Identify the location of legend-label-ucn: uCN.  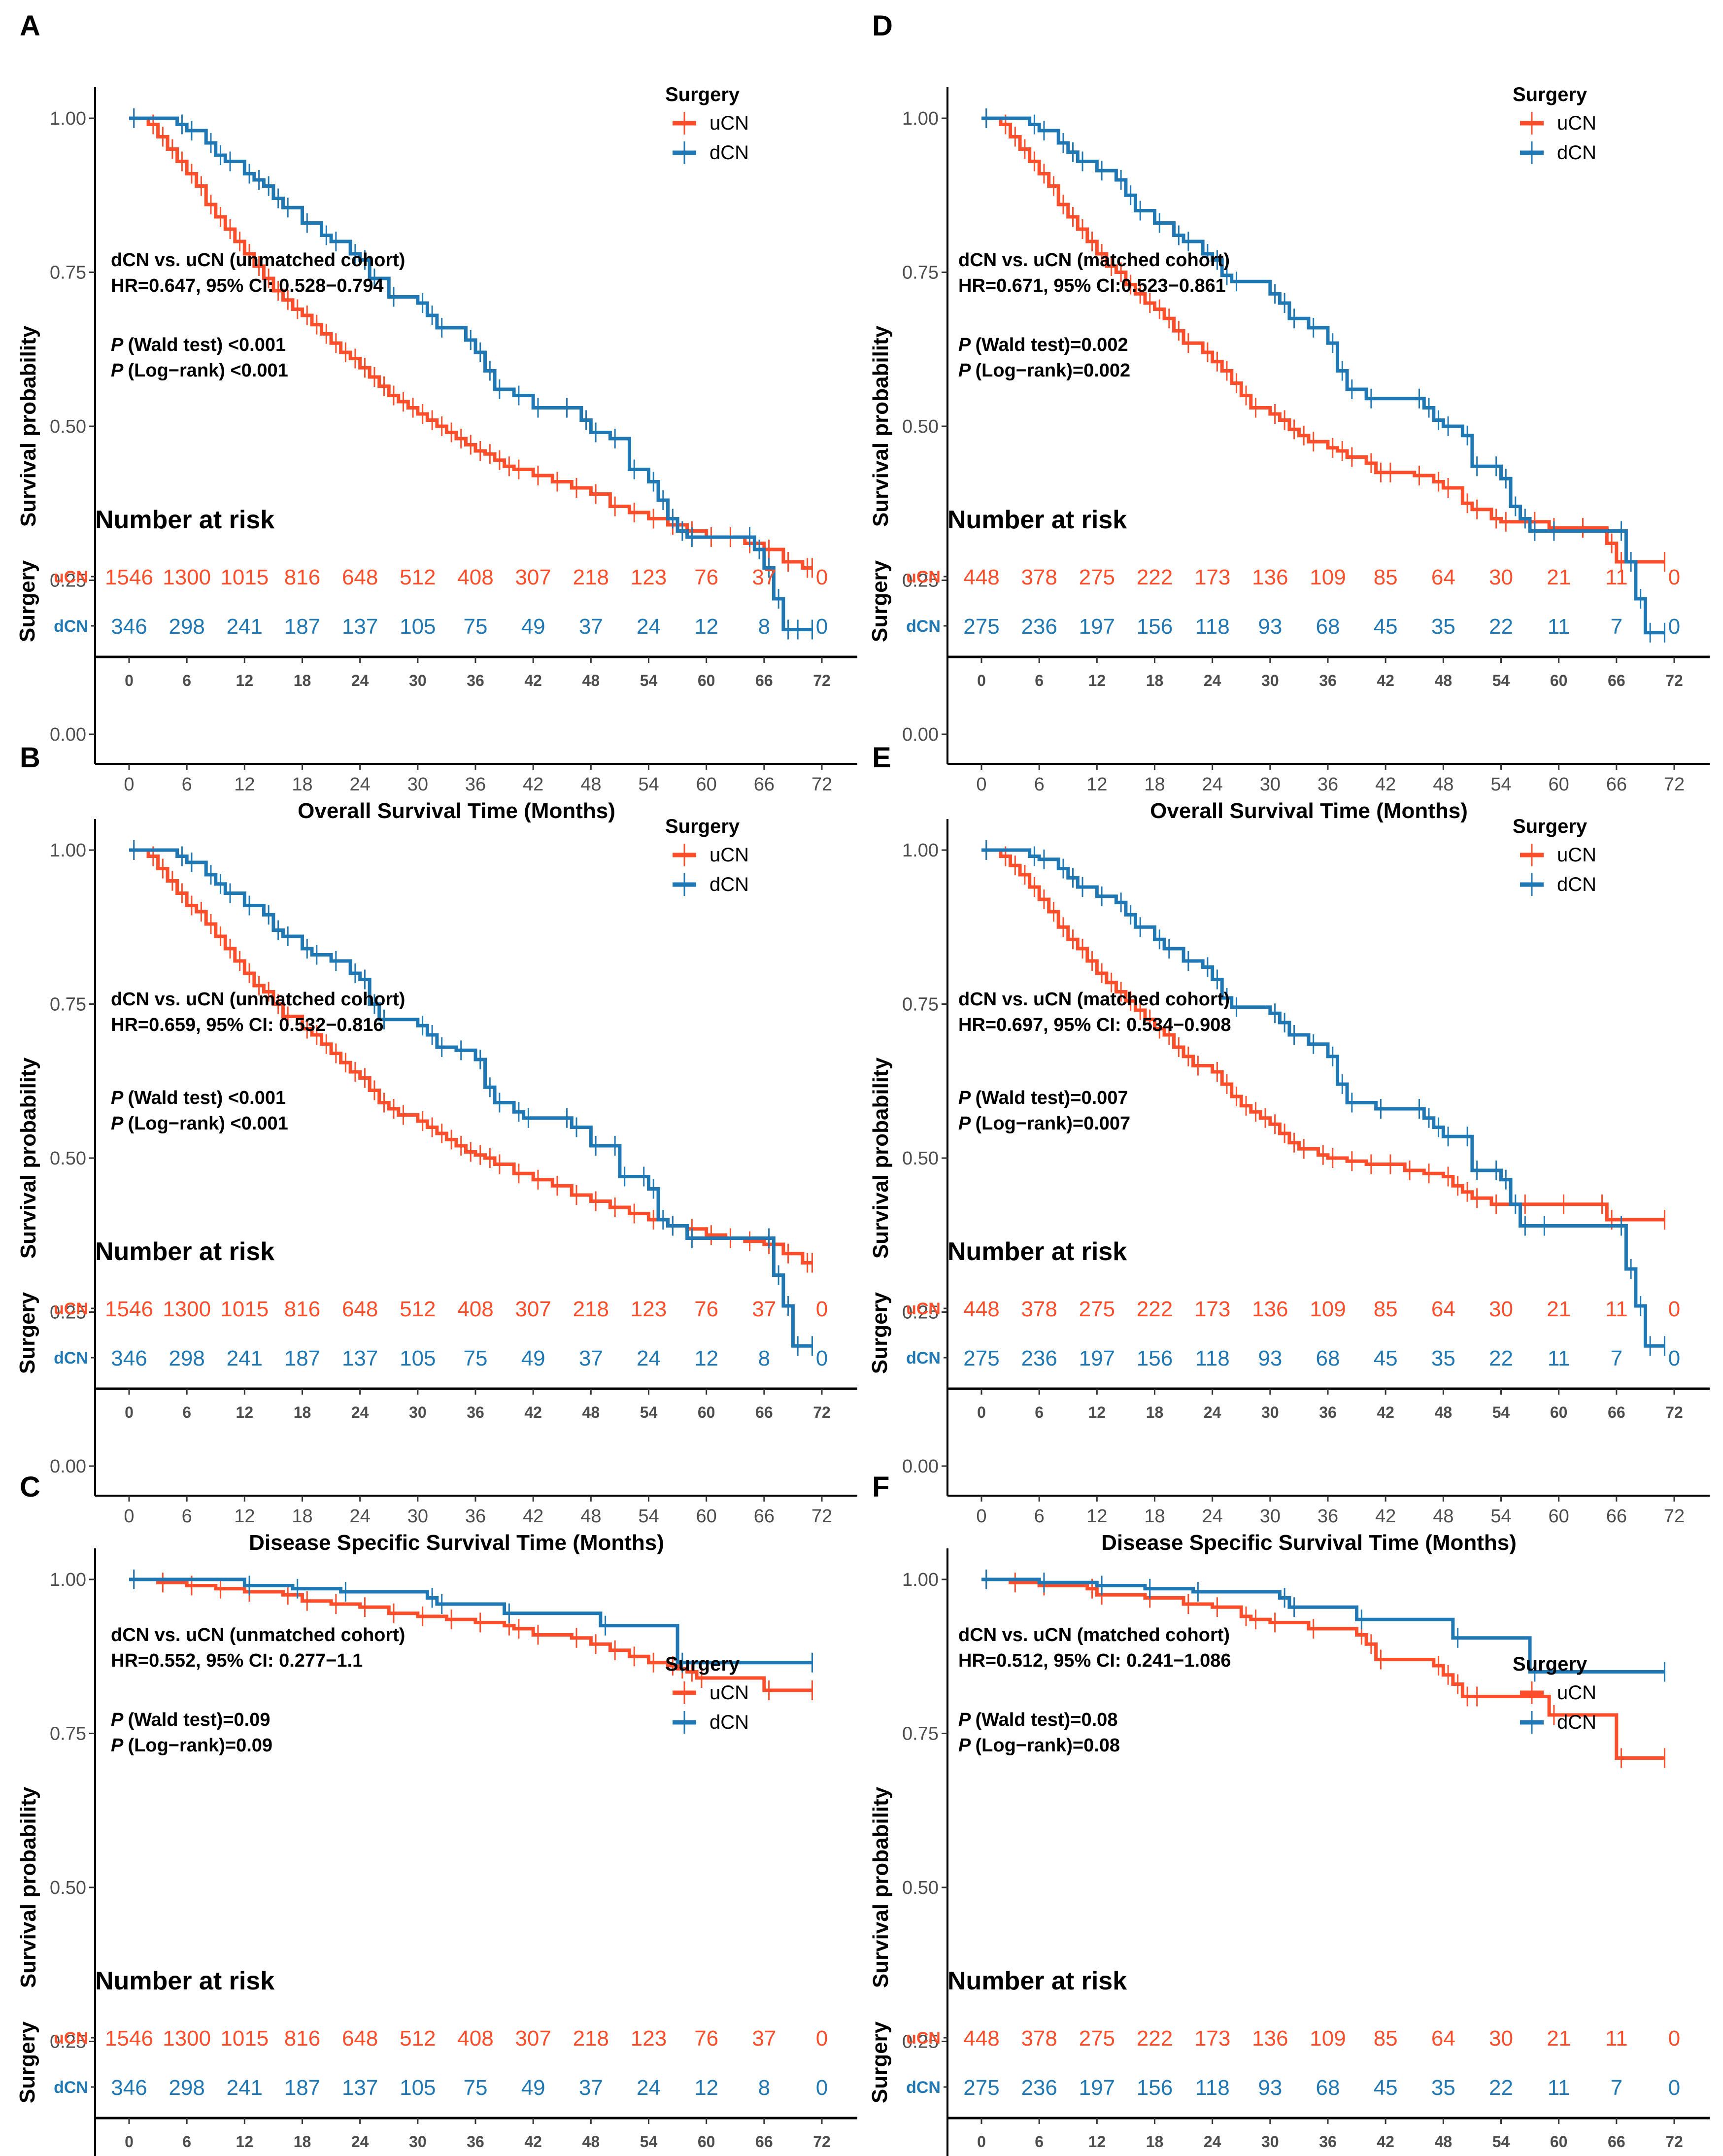
(1576, 855).